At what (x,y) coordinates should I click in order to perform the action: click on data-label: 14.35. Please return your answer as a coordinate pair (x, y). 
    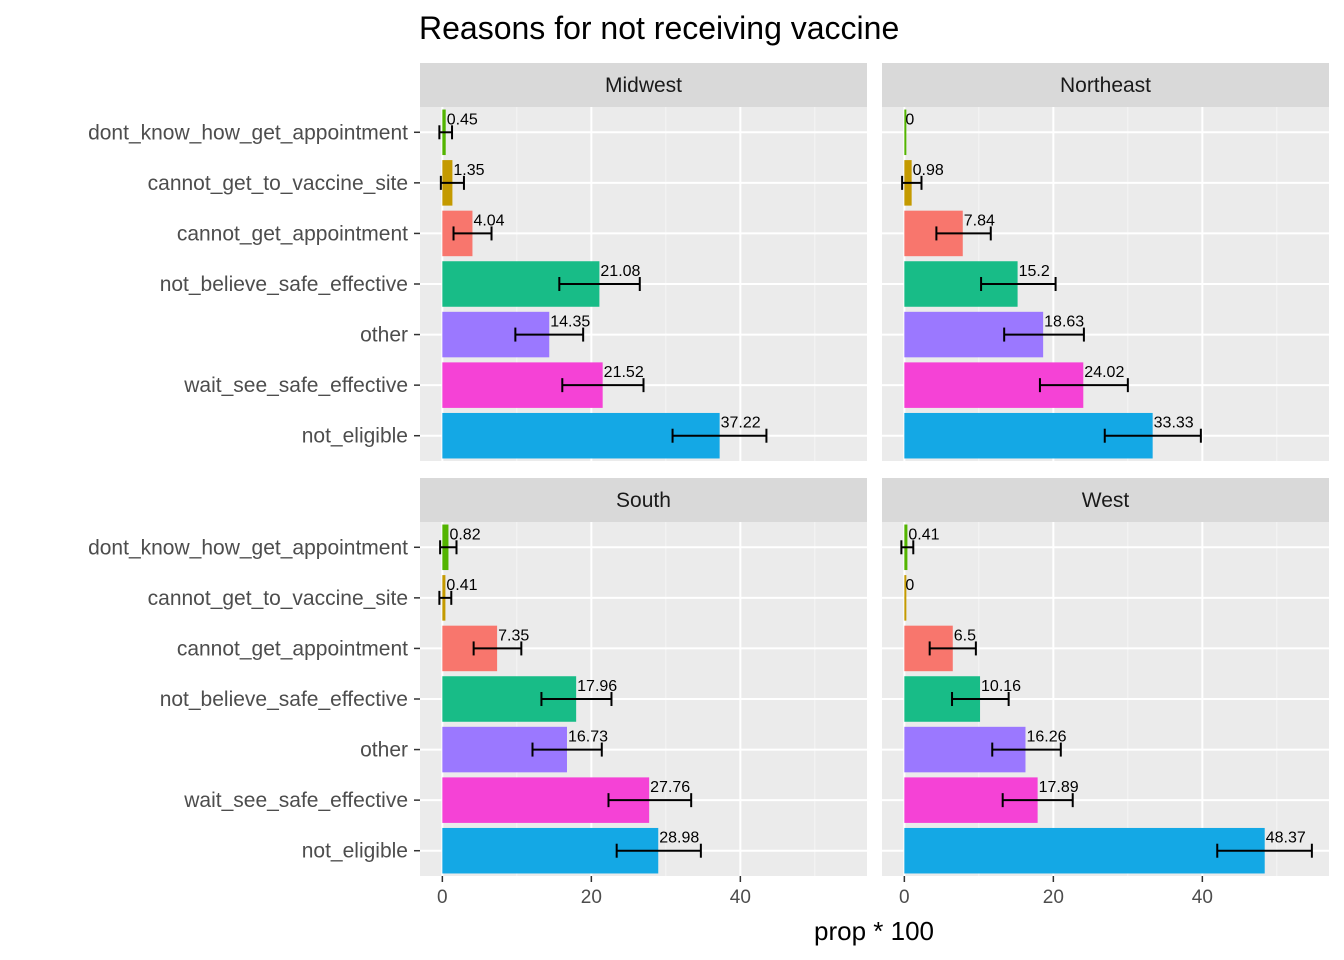
    Looking at the image, I should click on (570, 322).